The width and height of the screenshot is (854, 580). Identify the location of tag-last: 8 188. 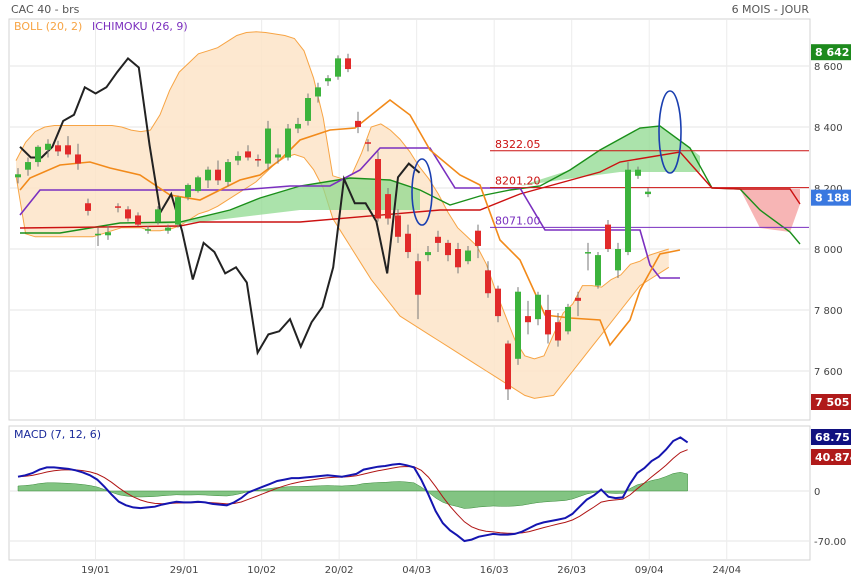
(832, 198).